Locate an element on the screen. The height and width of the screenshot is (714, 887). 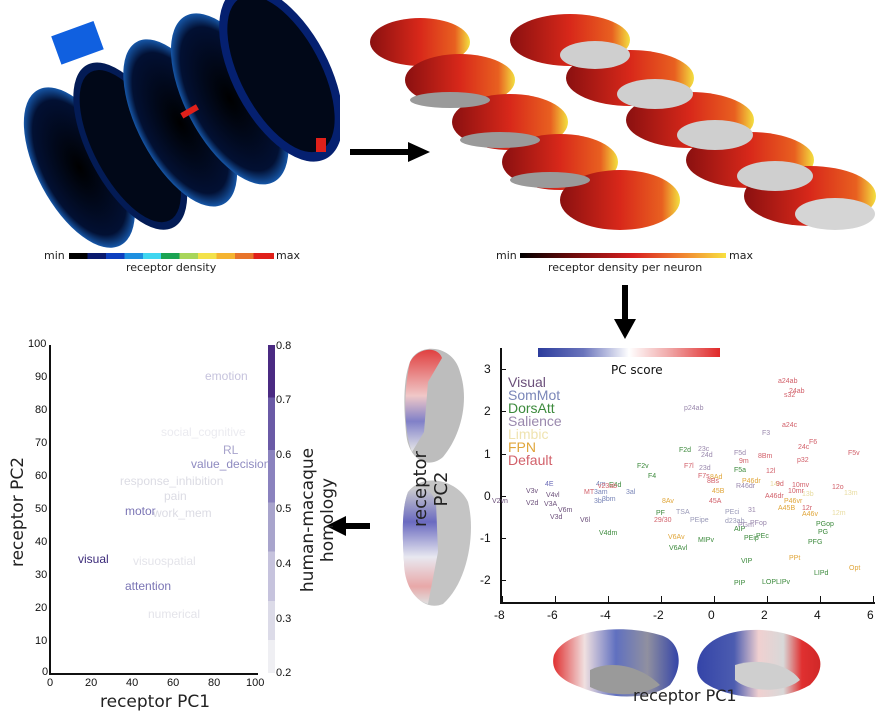
d-ytick: 60 is located at coordinates (41, 476).